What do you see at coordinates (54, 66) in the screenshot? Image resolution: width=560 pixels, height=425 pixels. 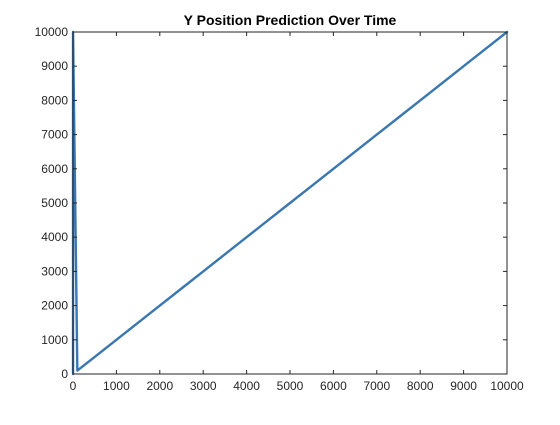 I see `y-tick-label: 9000` at bounding box center [54, 66].